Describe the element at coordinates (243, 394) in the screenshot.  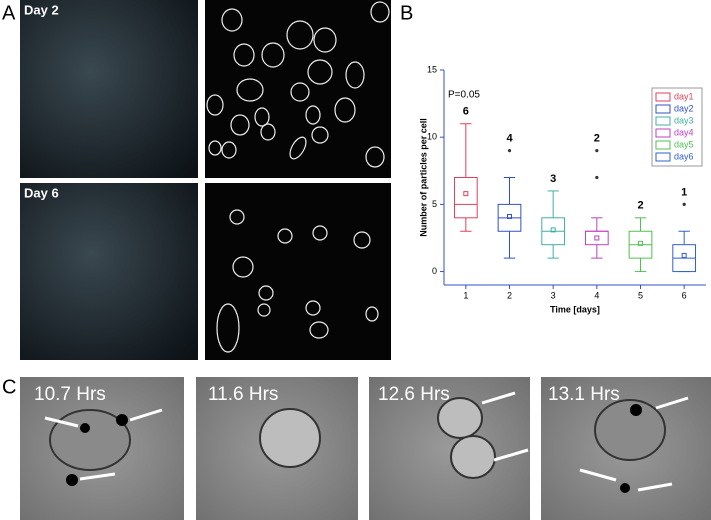
I see `time-label: 11.6 Hrs` at that location.